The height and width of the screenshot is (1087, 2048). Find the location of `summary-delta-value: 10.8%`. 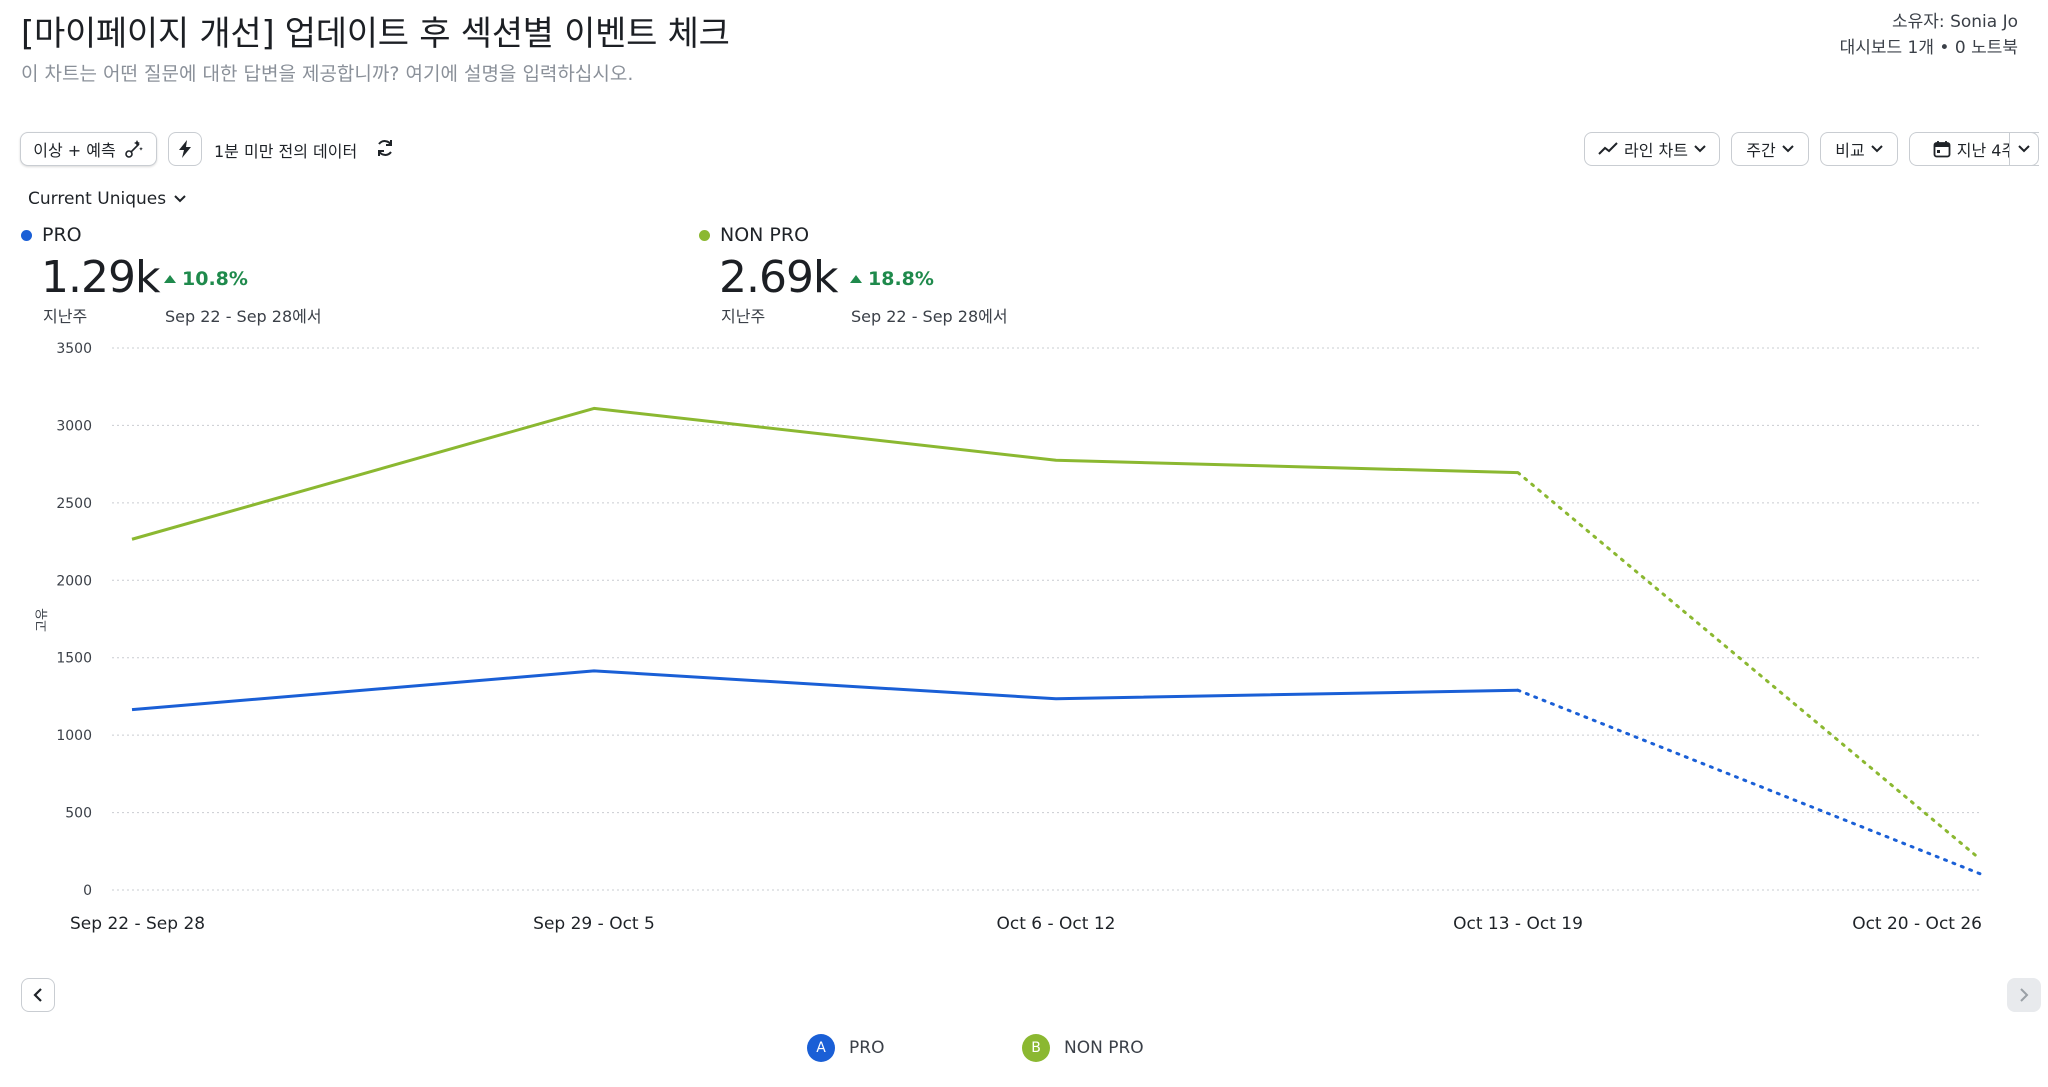

summary-delta-value: 10.8% is located at coordinates (215, 279).